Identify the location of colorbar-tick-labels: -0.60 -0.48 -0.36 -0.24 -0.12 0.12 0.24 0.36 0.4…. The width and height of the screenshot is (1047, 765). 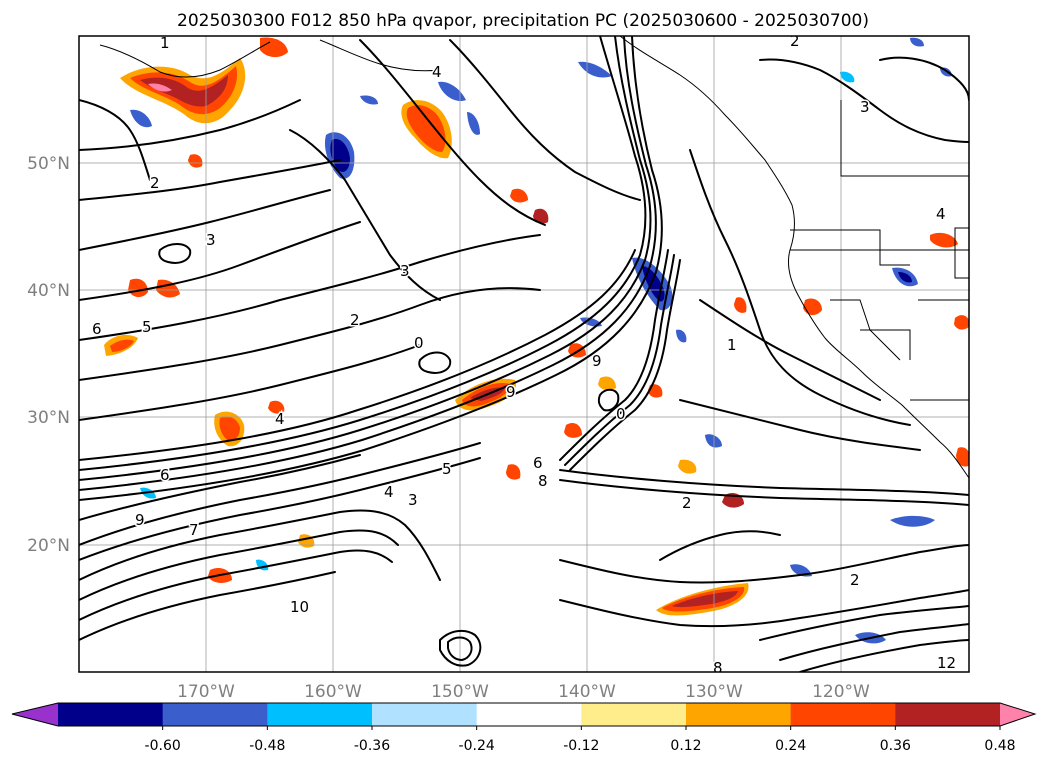
(580, 740).